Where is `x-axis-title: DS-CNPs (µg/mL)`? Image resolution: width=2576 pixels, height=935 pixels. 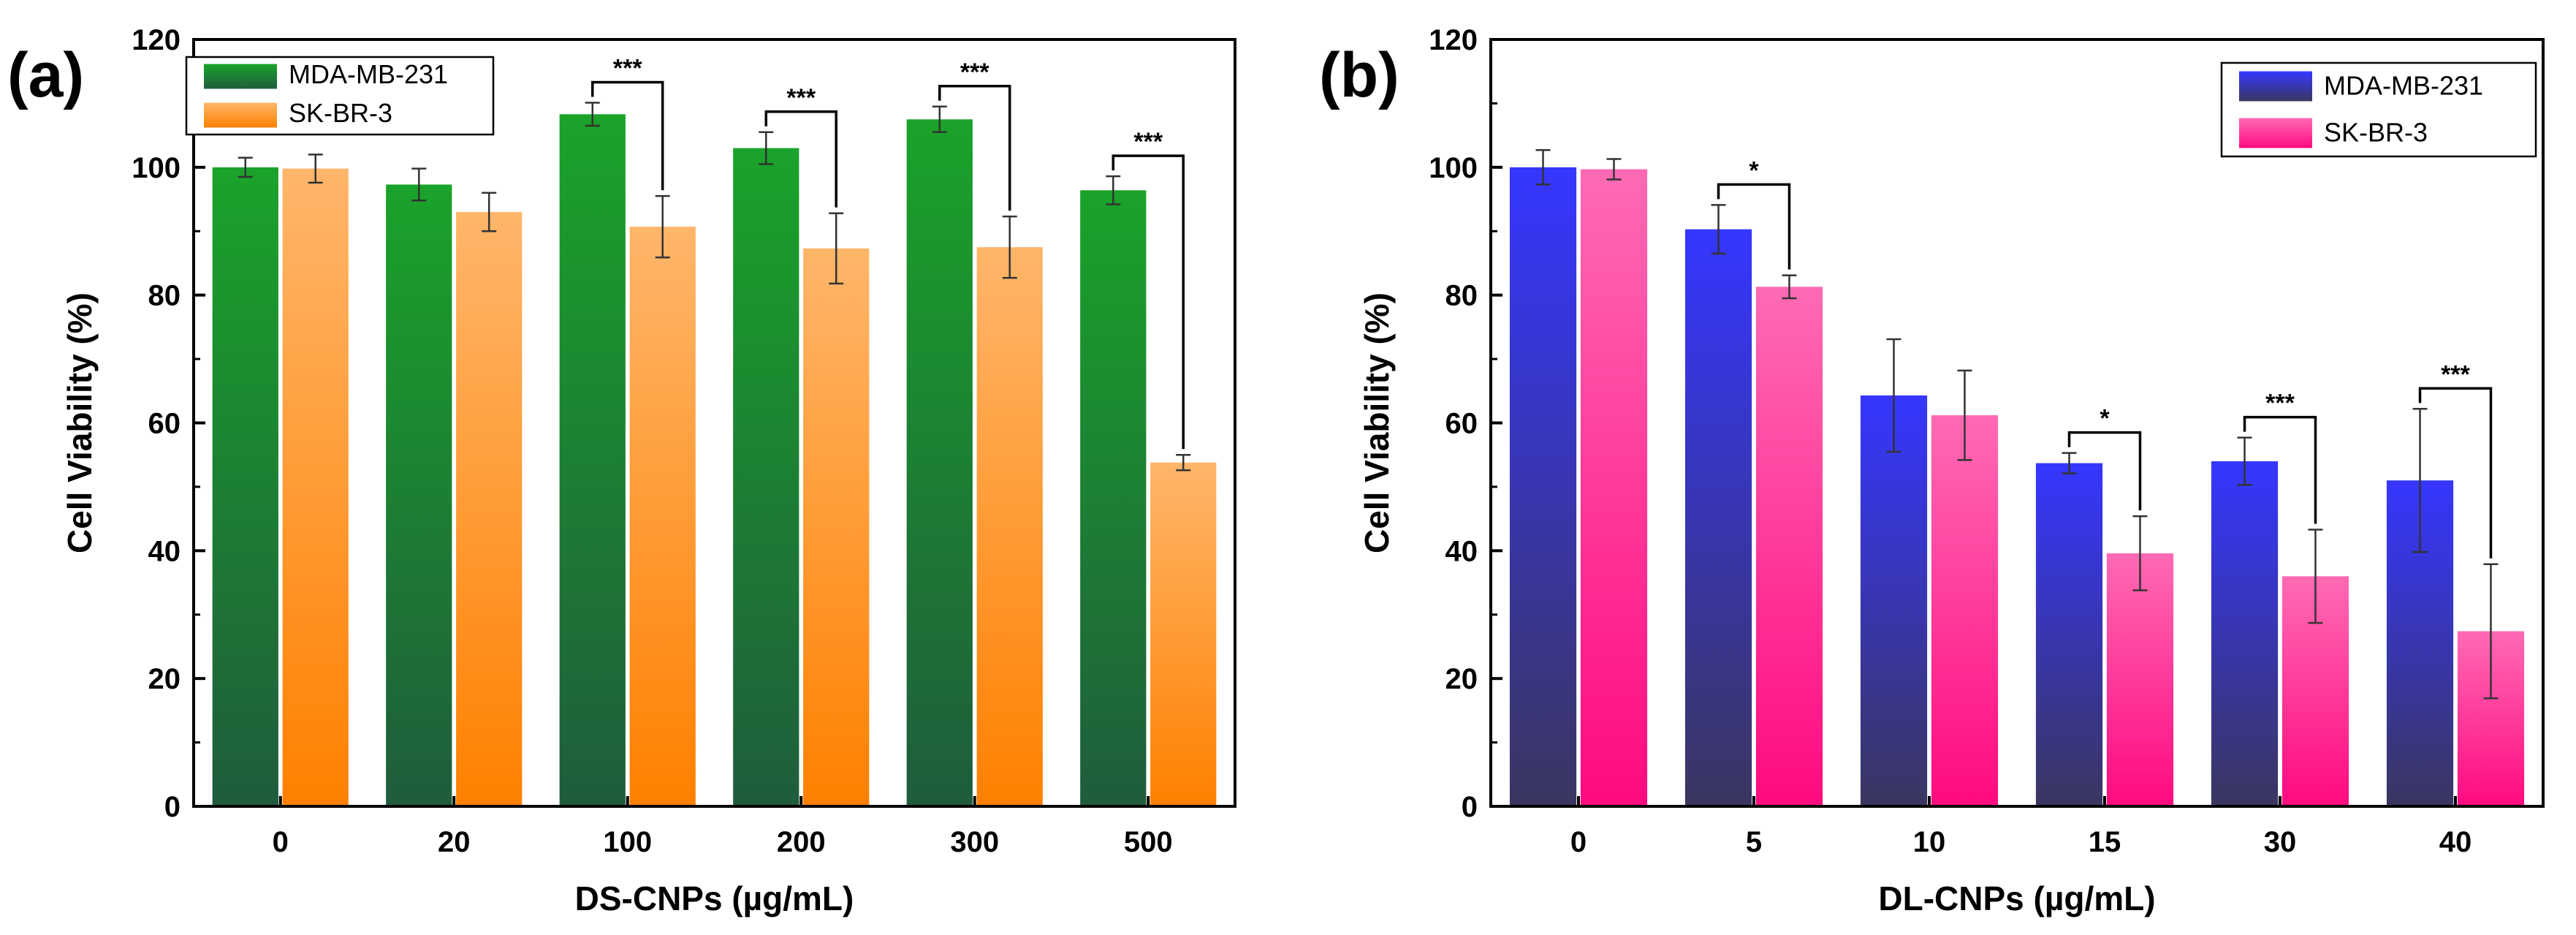
x-axis-title: DS-CNPs (µg/mL) is located at coordinates (715, 898).